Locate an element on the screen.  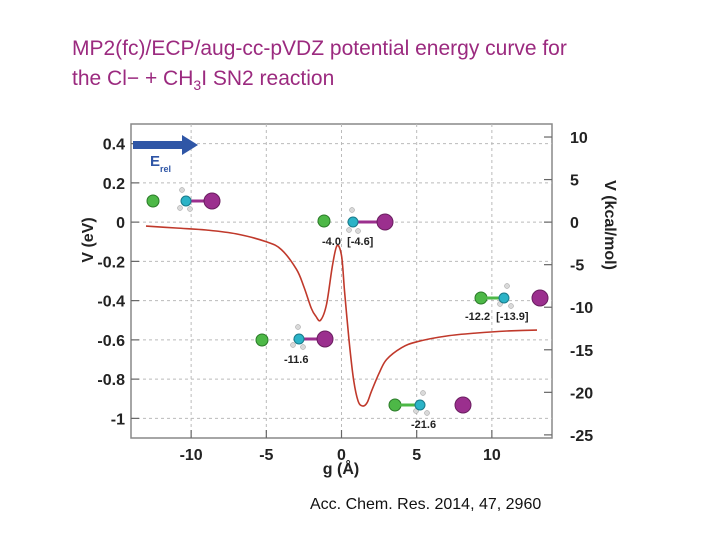
y-tick-label-right: 5 is located at coordinates (574, 181).